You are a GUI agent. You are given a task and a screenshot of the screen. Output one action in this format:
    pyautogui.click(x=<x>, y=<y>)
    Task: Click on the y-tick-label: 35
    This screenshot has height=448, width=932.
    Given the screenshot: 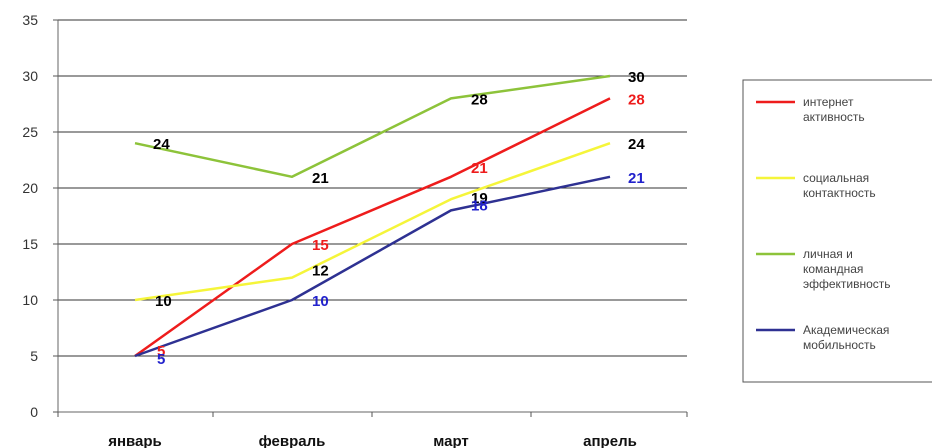 What is the action you would take?
    pyautogui.click(x=30, y=20)
    